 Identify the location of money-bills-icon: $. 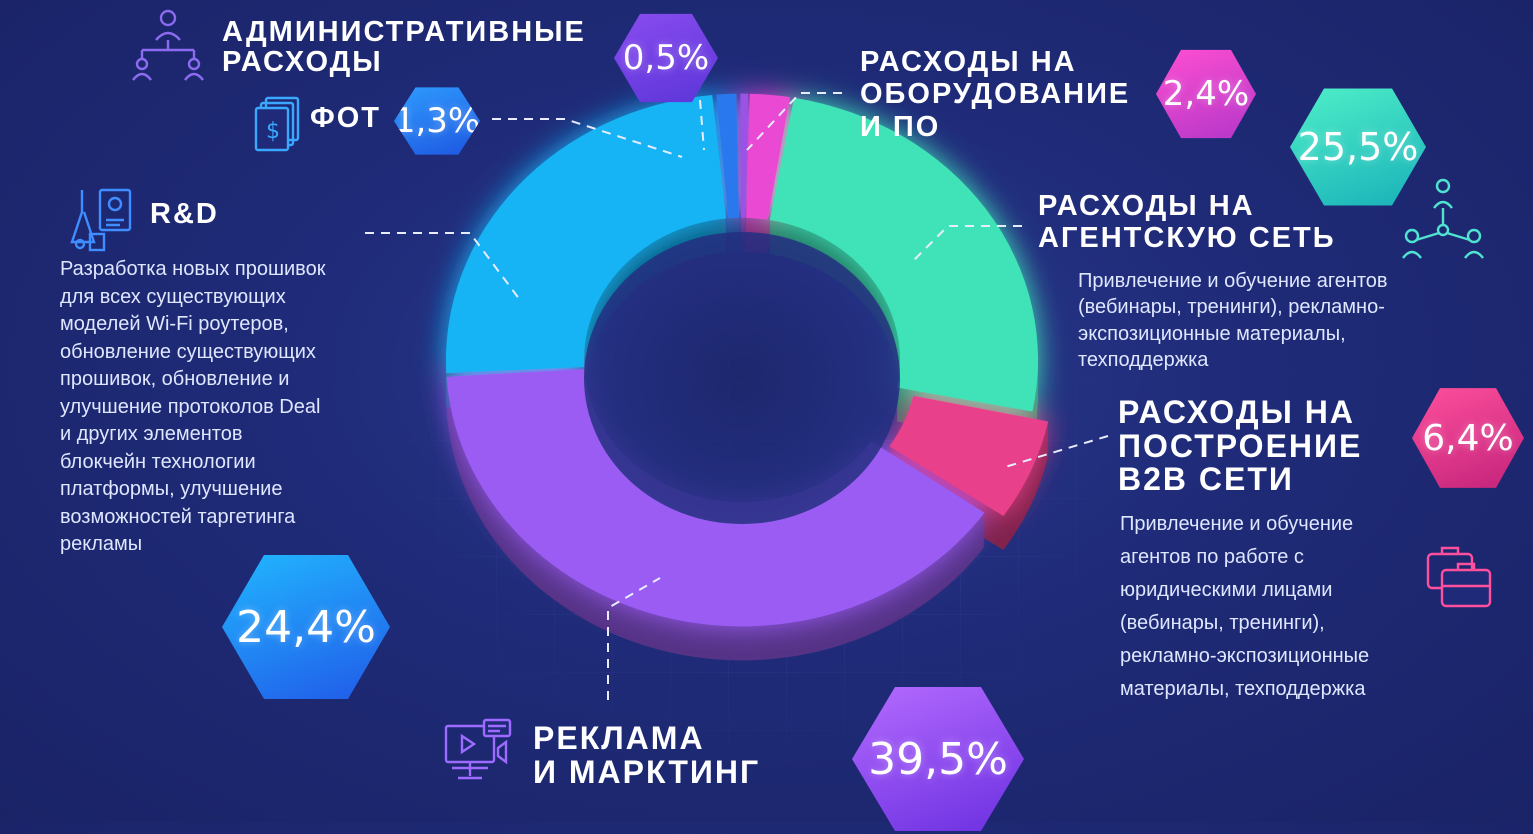
(277, 124).